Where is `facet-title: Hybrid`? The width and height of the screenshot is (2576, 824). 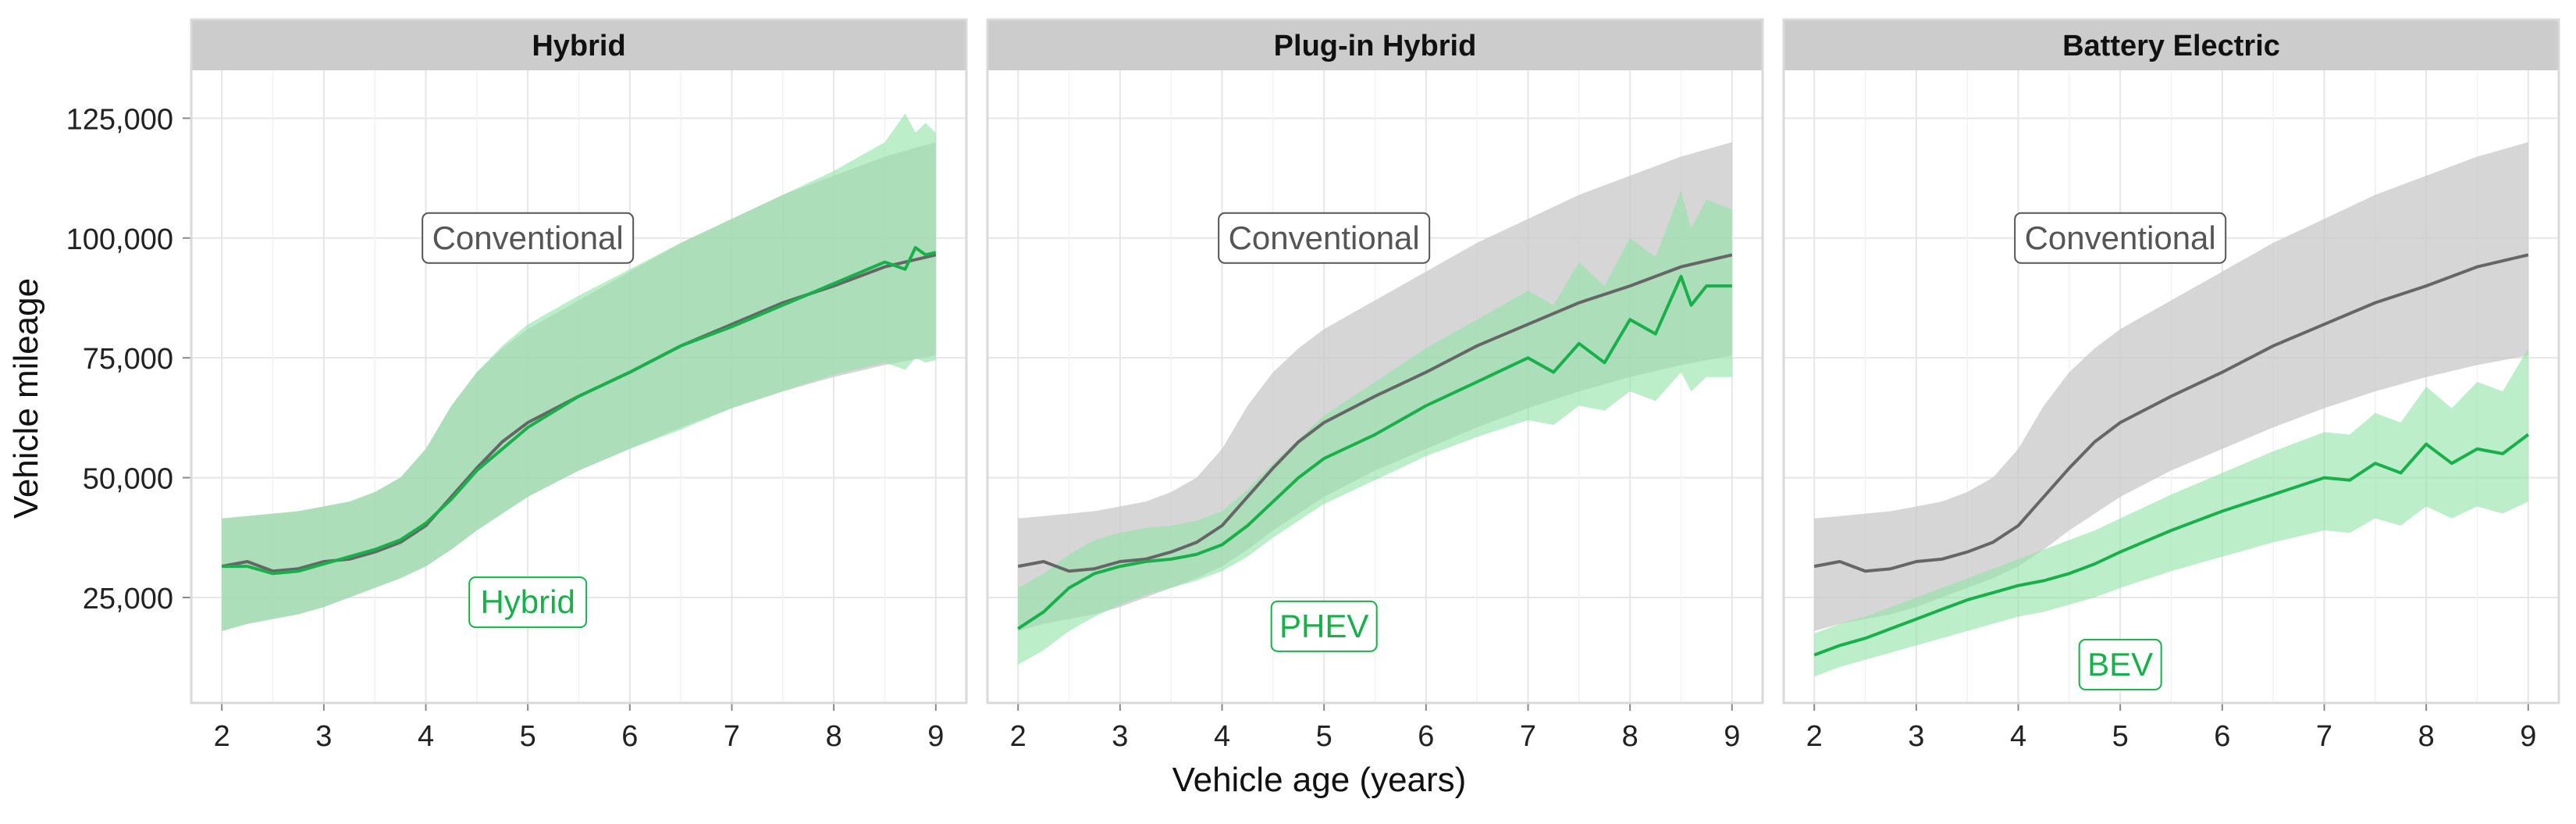 facet-title: Hybrid is located at coordinates (578, 46).